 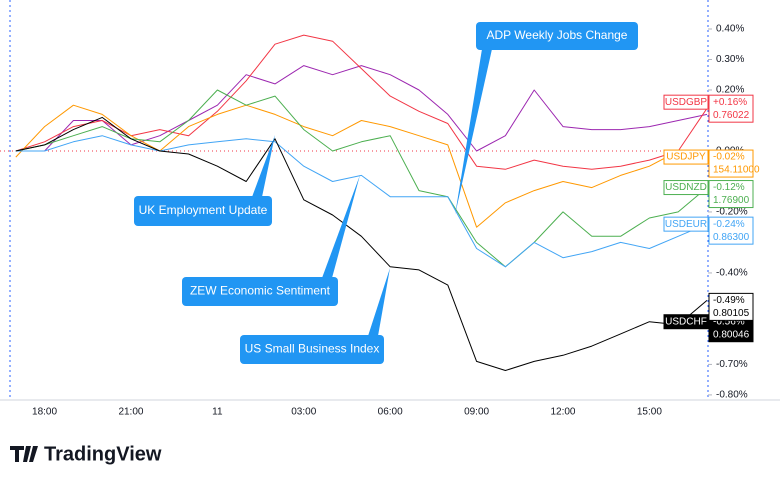 I want to click on series-tag-name: USDNZD, so click(x=686, y=187).